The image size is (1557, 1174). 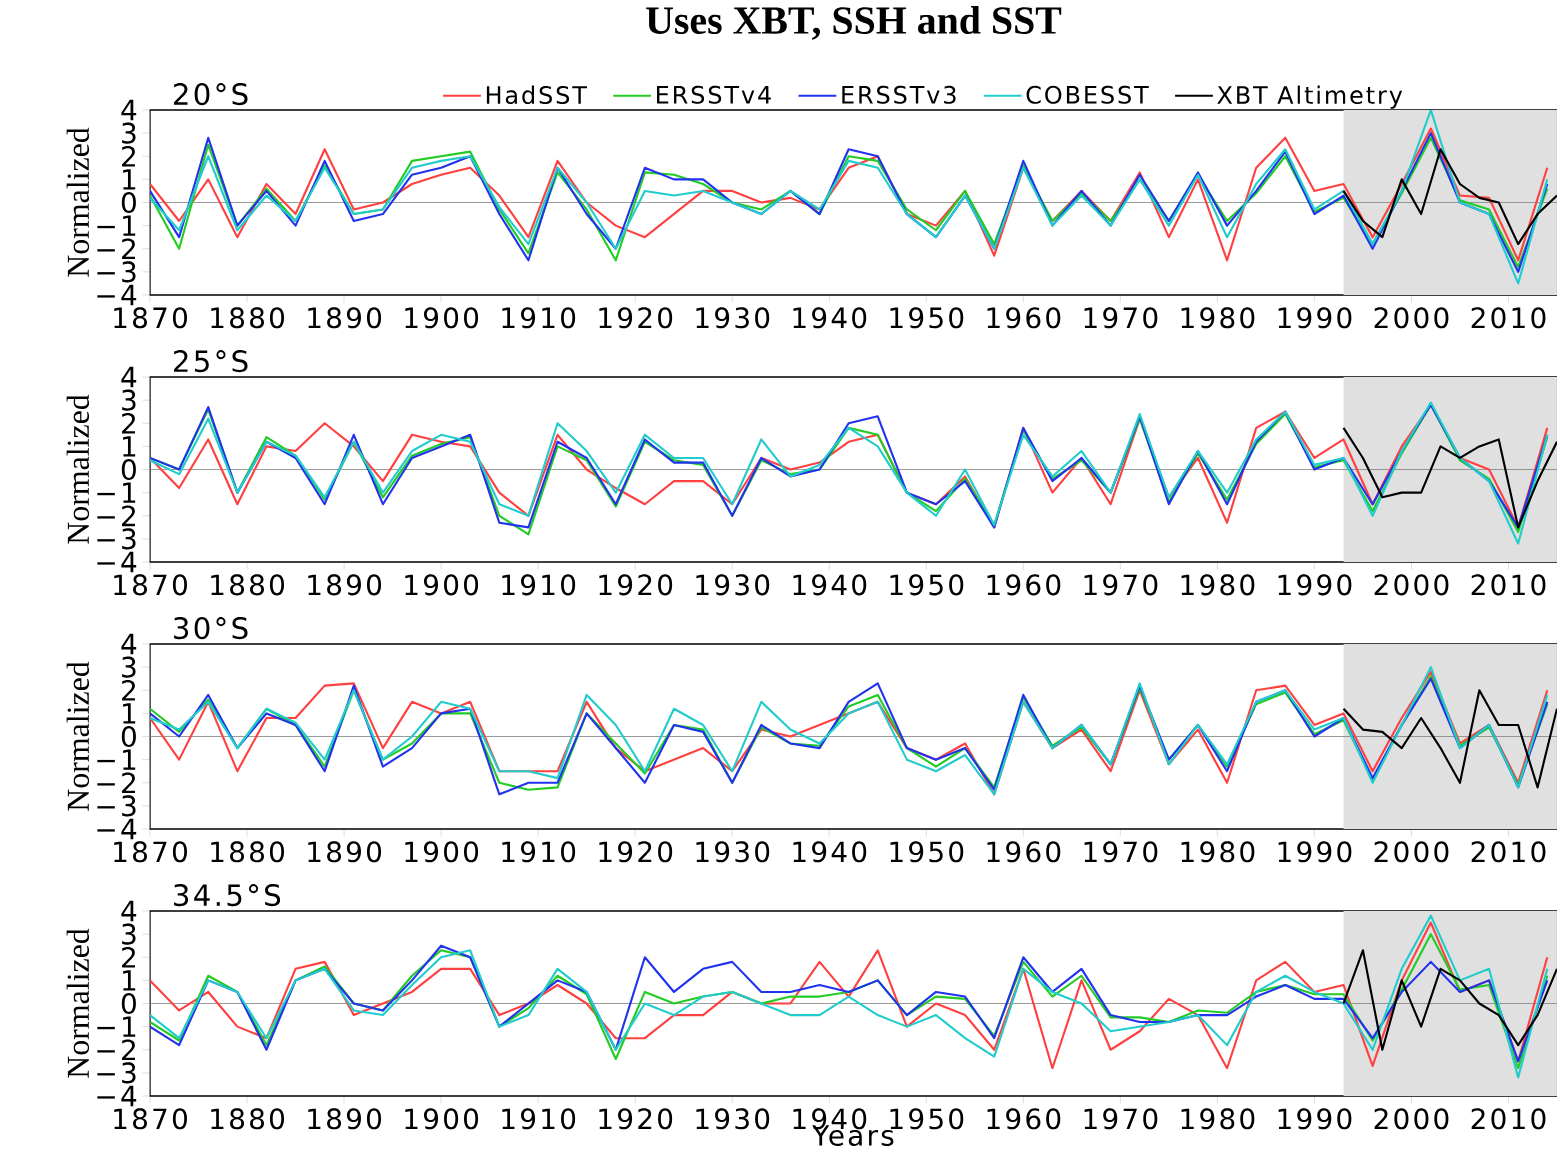 I want to click on chart-title: 30°S, so click(x=211, y=628).